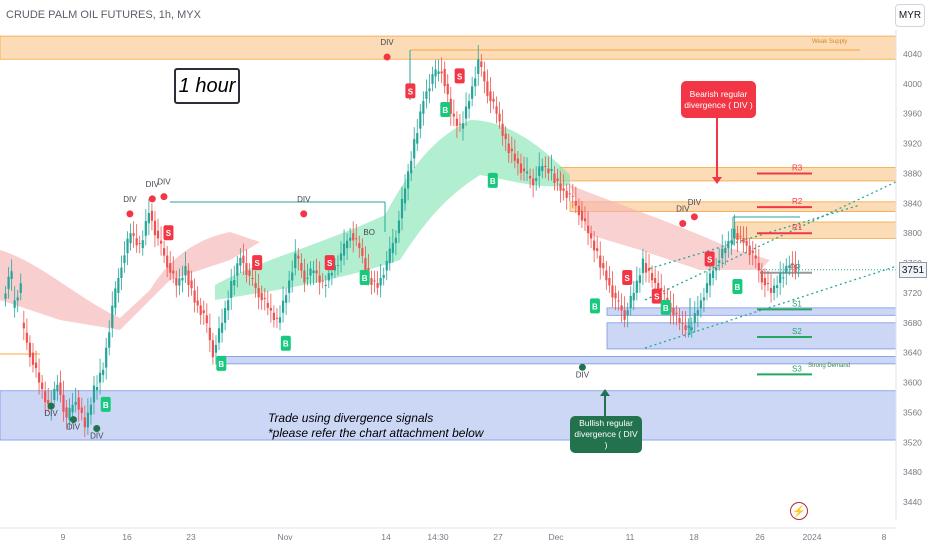 The width and height of the screenshot is (932, 550). I want to click on chart-title: CRUDE PALM OIL FUTURES, 1h, MYX, so click(103, 15).